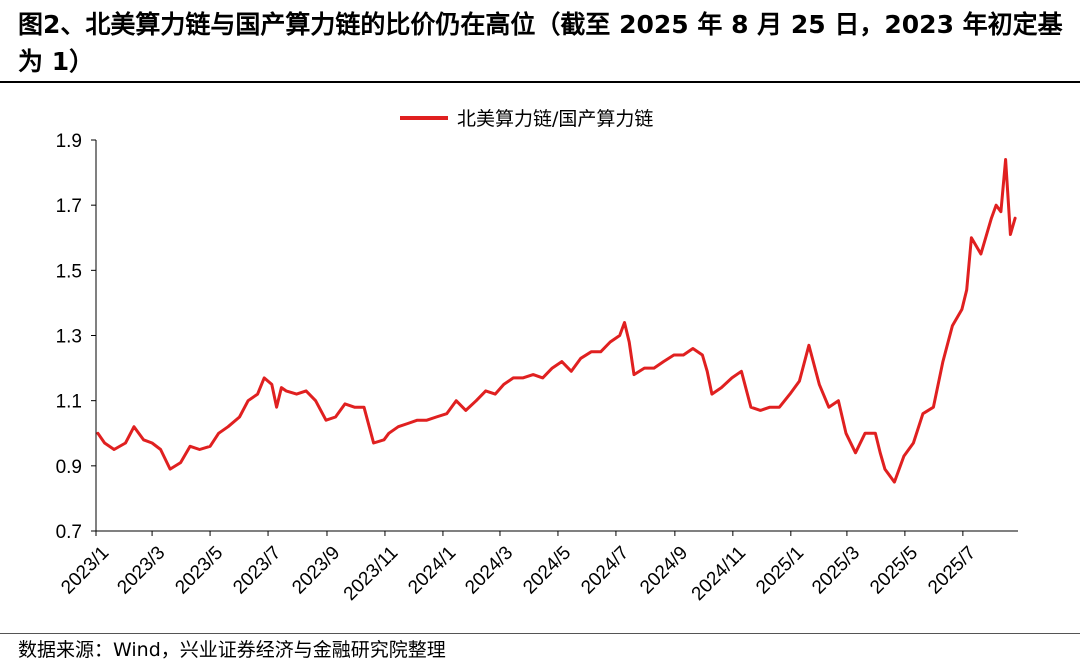 Image resolution: width=1080 pixels, height=666 pixels. What do you see at coordinates (316, 570) in the screenshot?
I see `x-tick-label: 2023/9` at bounding box center [316, 570].